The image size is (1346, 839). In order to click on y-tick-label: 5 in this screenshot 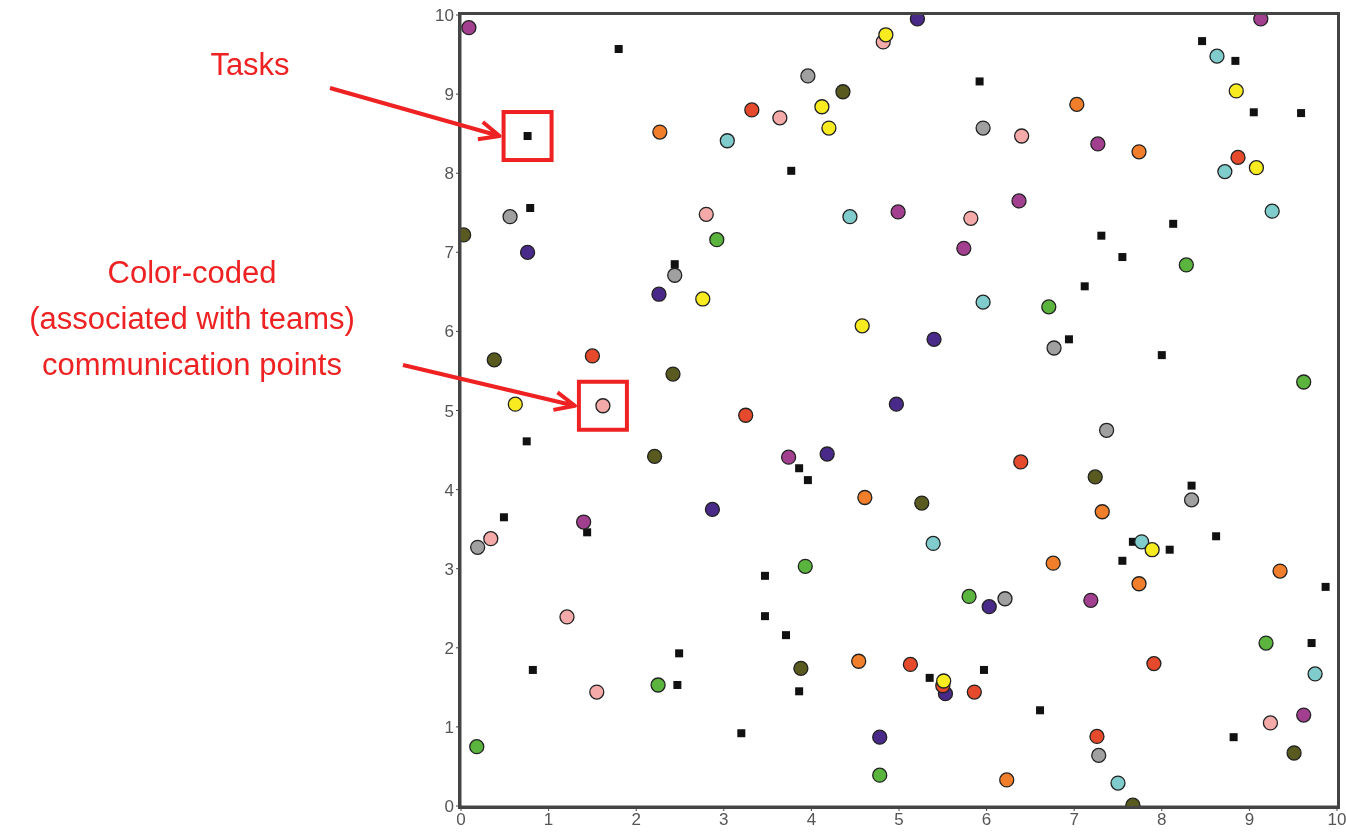, I will do `click(449, 411)`.